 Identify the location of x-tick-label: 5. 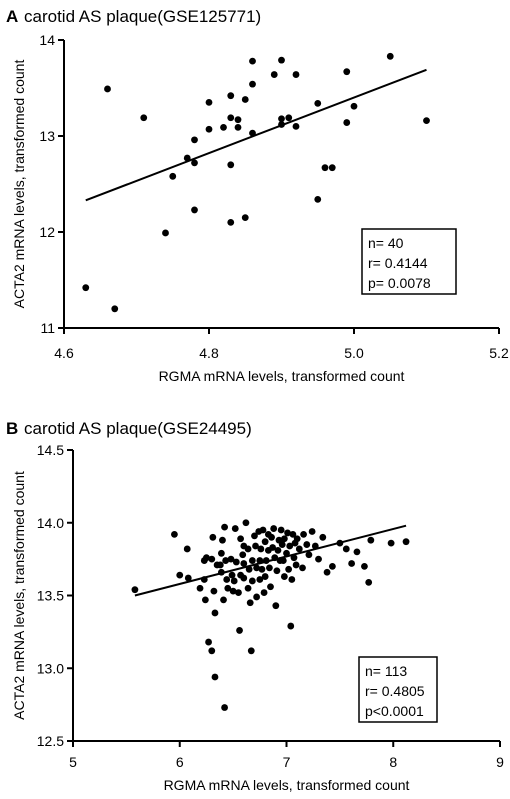
(73, 762).